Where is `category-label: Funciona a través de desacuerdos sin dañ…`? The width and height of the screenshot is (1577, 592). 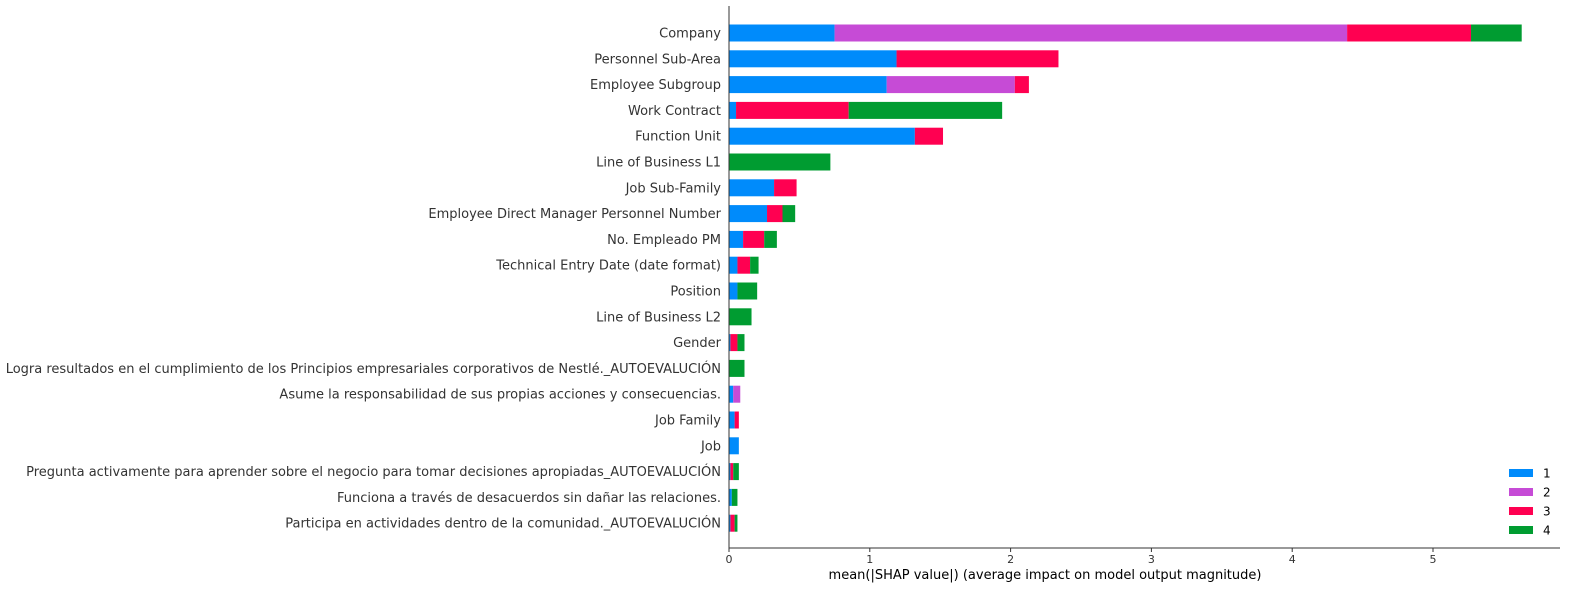
category-label: Funciona a través de desacuerdos sin dañ… is located at coordinates (529, 498).